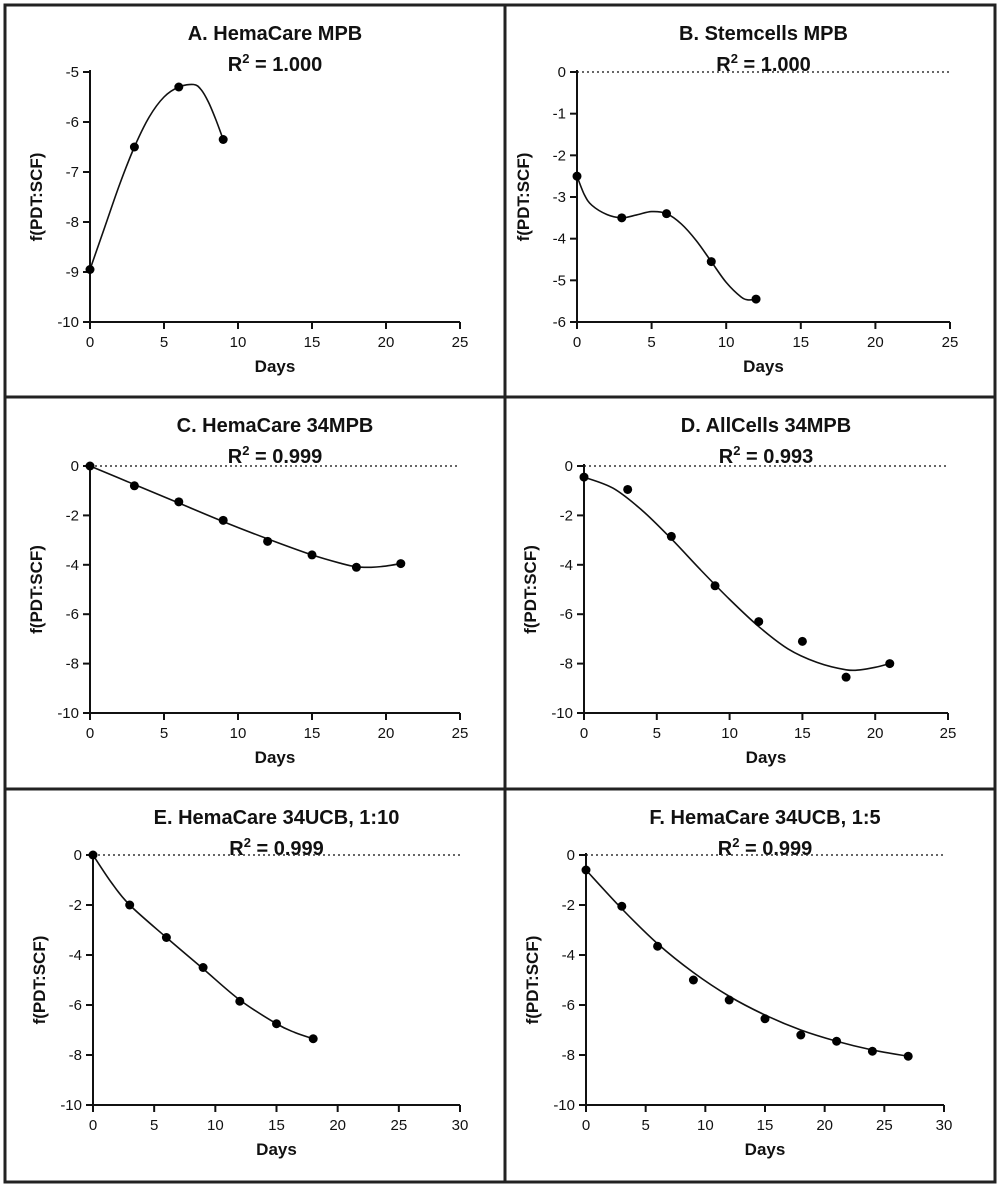 Image resolution: width=1000 pixels, height=1187 pixels. I want to click on y-tick-label: -5, so click(72, 72).